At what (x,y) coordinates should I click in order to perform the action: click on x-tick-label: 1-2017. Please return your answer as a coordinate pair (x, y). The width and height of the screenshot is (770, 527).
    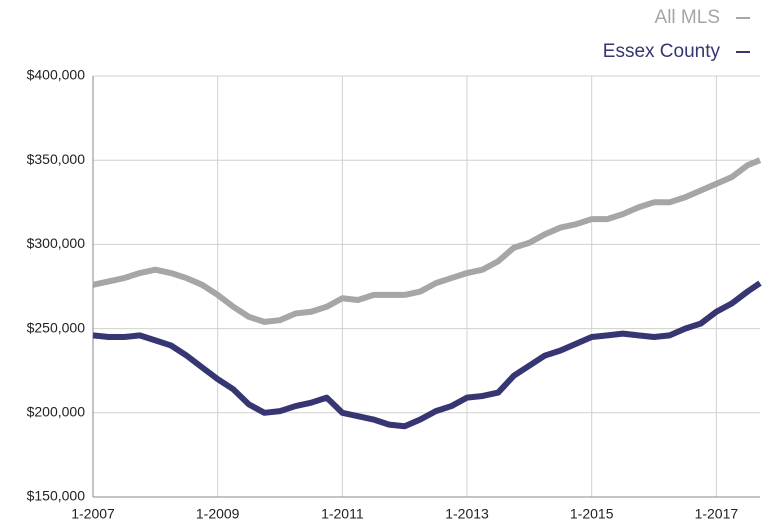
    Looking at the image, I should click on (717, 514).